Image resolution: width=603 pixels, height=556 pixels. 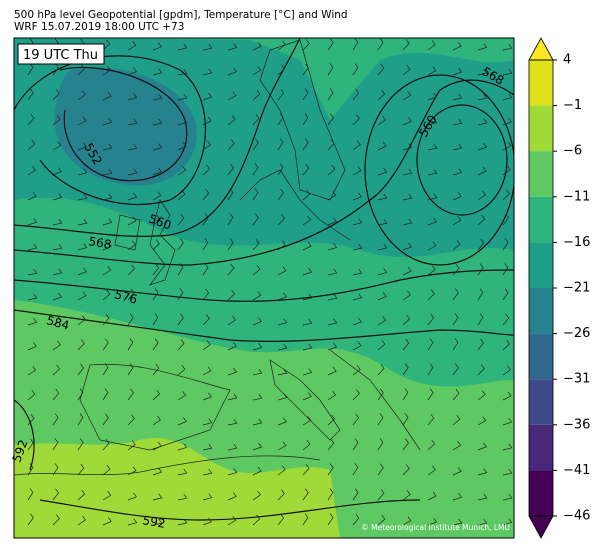 What do you see at coordinates (572, 151) in the screenshot?
I see `colorbar-tick-label: −6` at bounding box center [572, 151].